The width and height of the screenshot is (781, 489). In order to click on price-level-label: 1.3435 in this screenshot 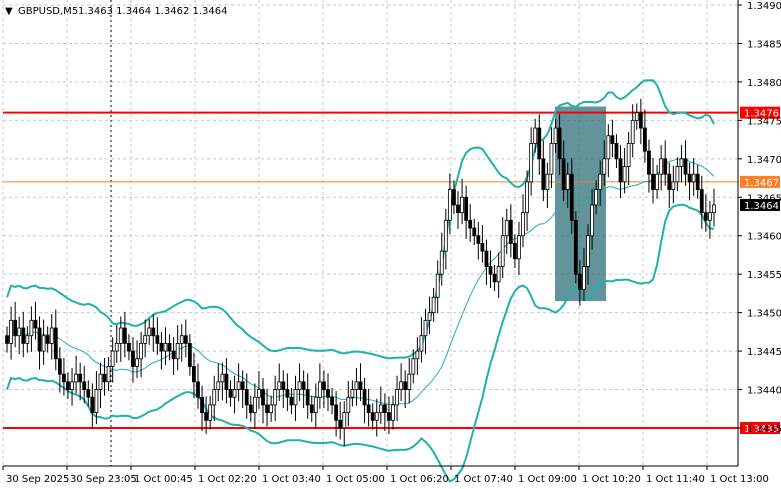, I will do `click(761, 429)`.